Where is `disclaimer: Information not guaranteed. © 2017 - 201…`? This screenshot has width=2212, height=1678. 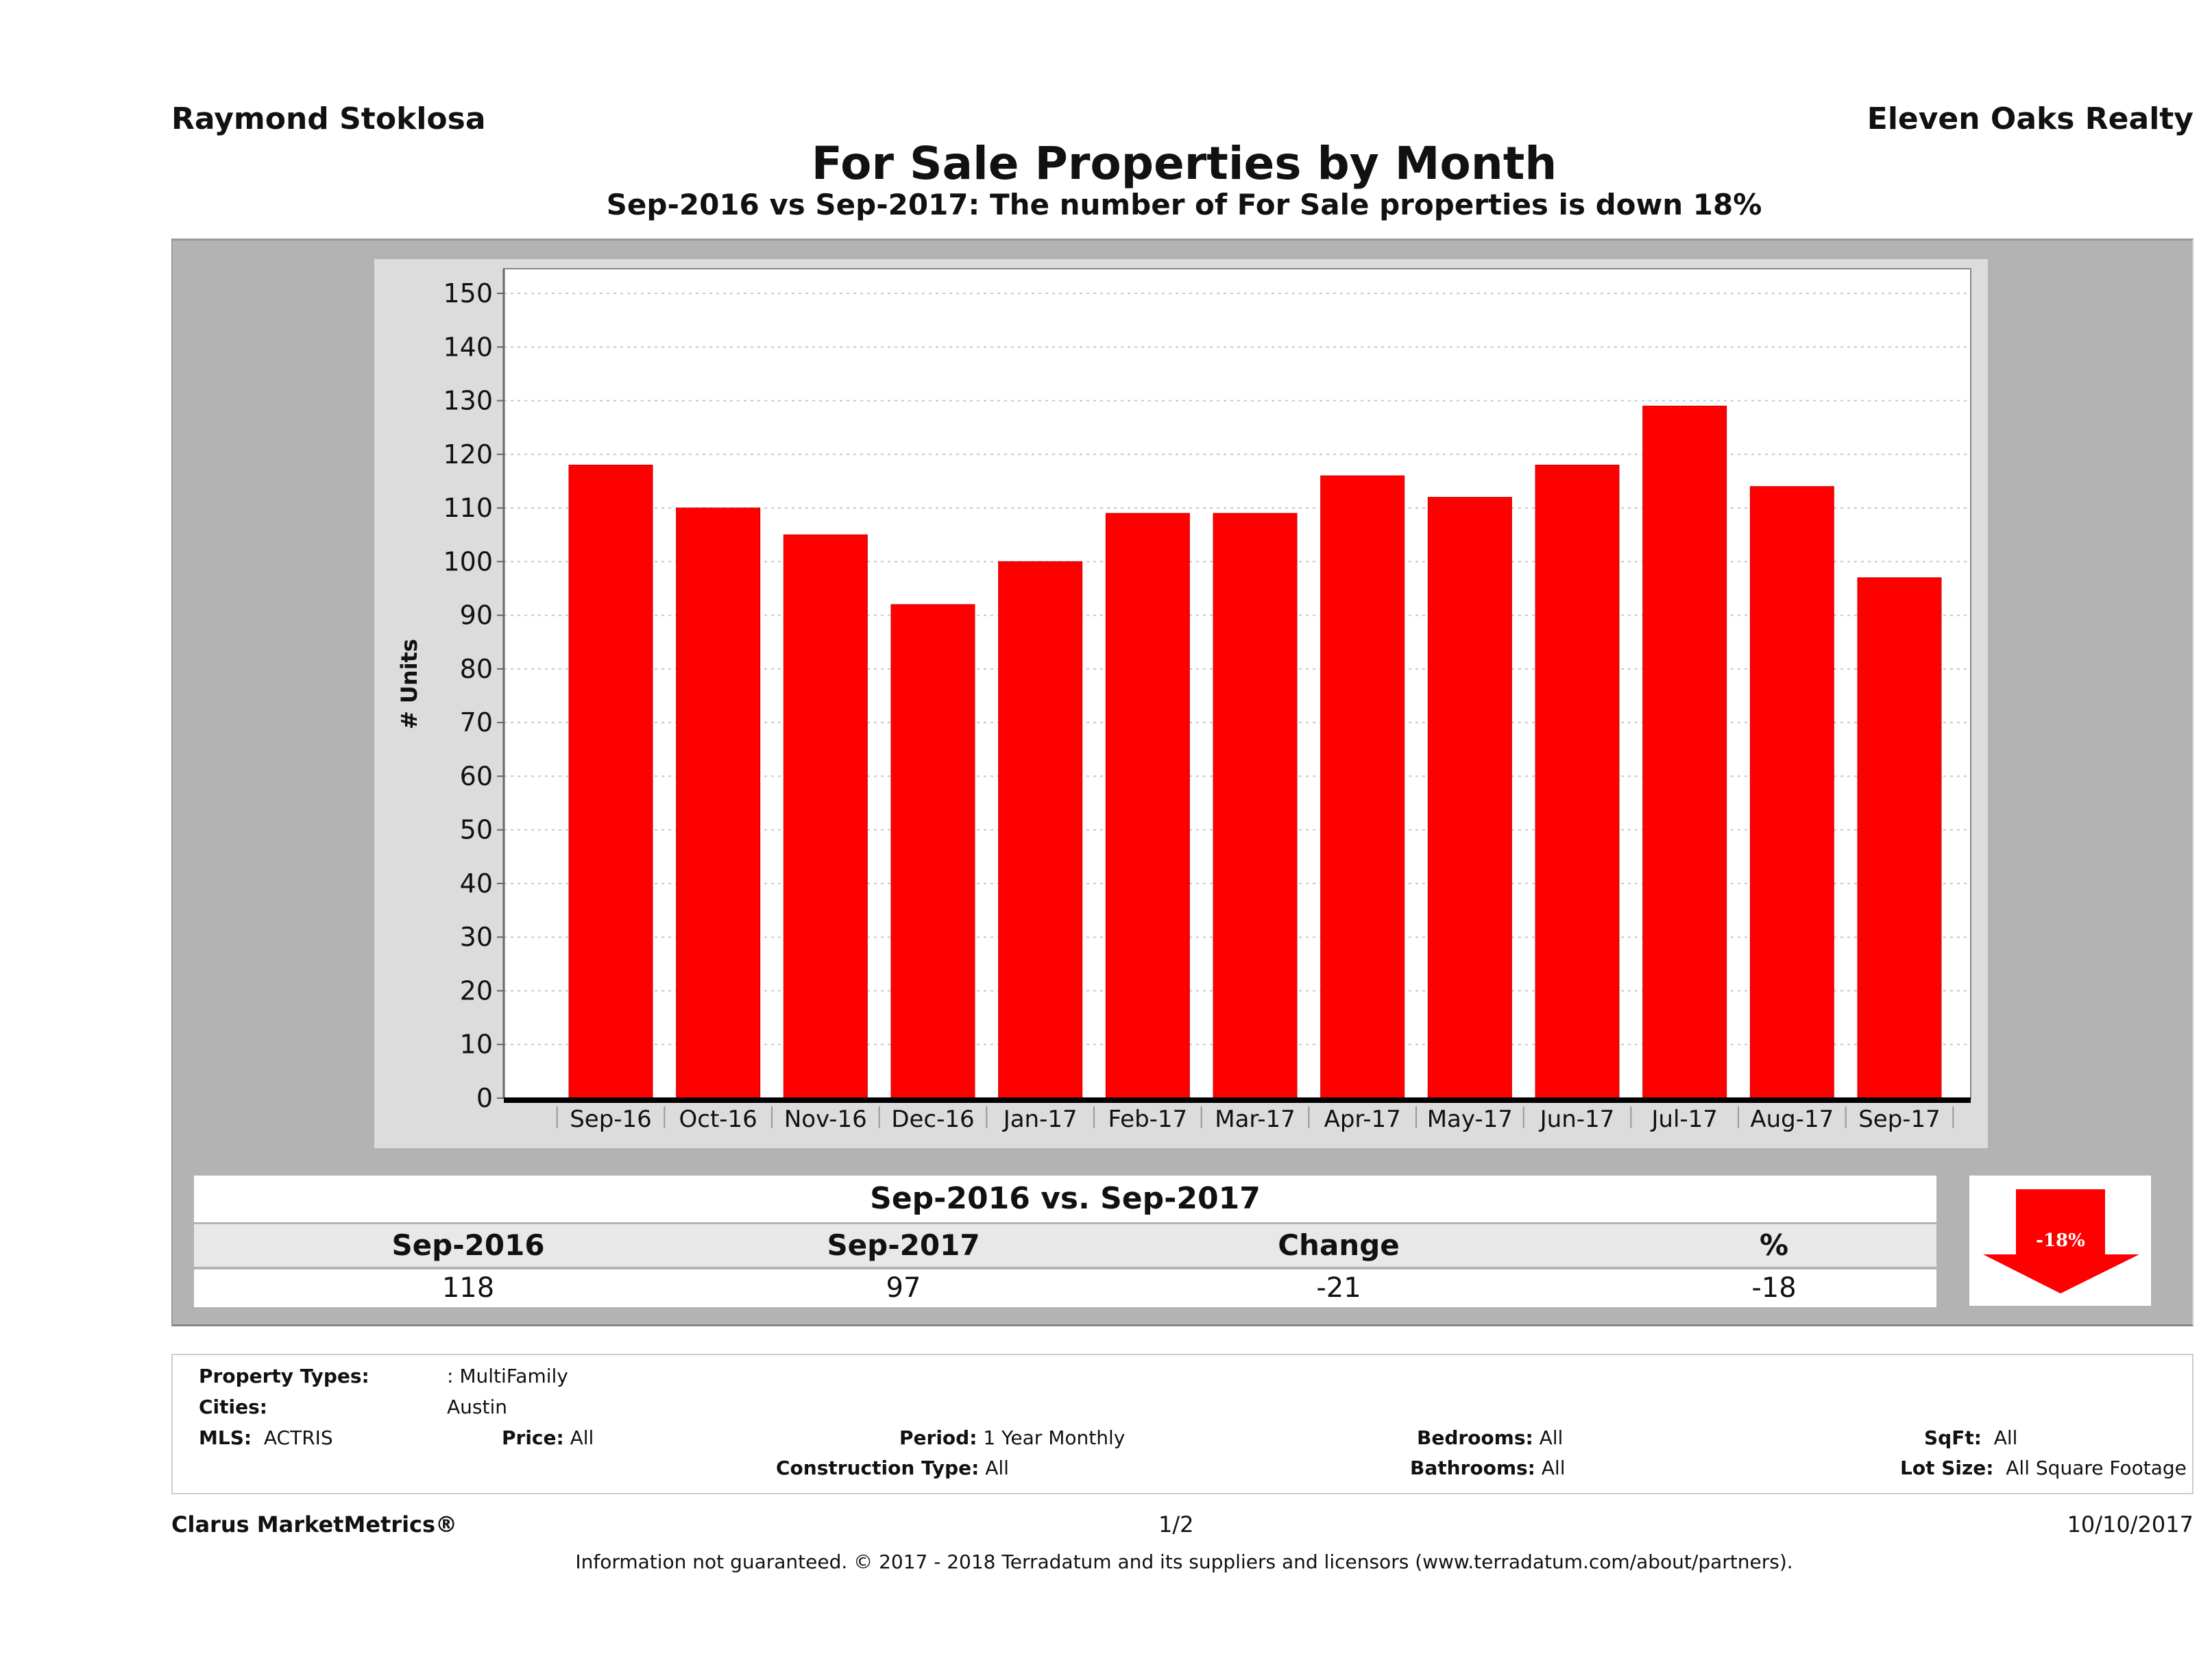
disclaimer: Information not guaranteed. © 2017 - 201… is located at coordinates (1184, 1562).